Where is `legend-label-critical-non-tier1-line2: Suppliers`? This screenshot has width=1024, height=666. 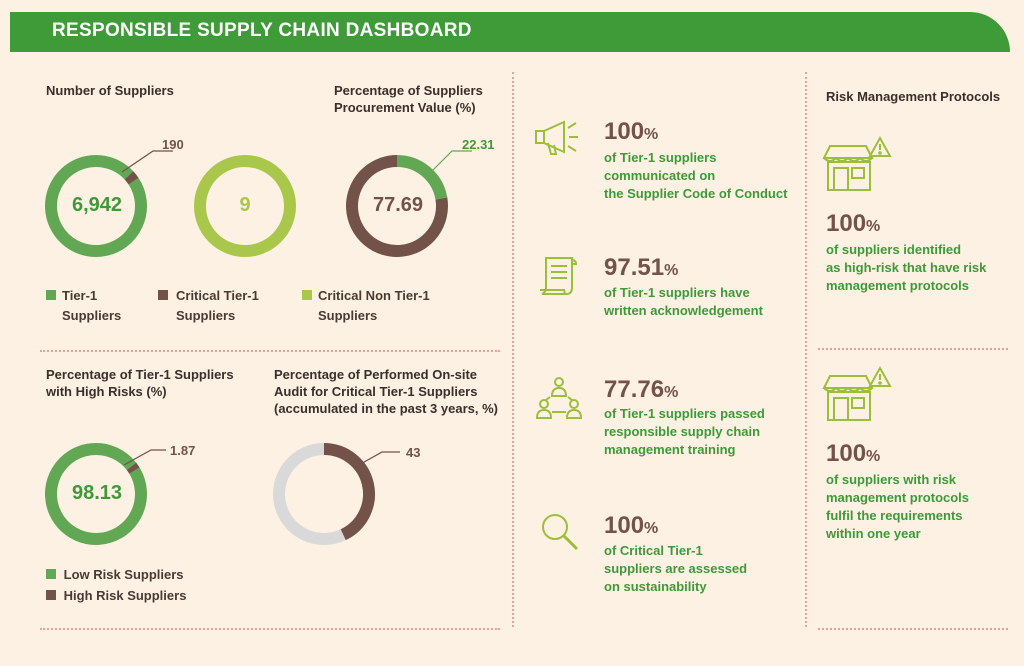
legend-label-critical-non-tier1-line2: Suppliers is located at coordinates (348, 315).